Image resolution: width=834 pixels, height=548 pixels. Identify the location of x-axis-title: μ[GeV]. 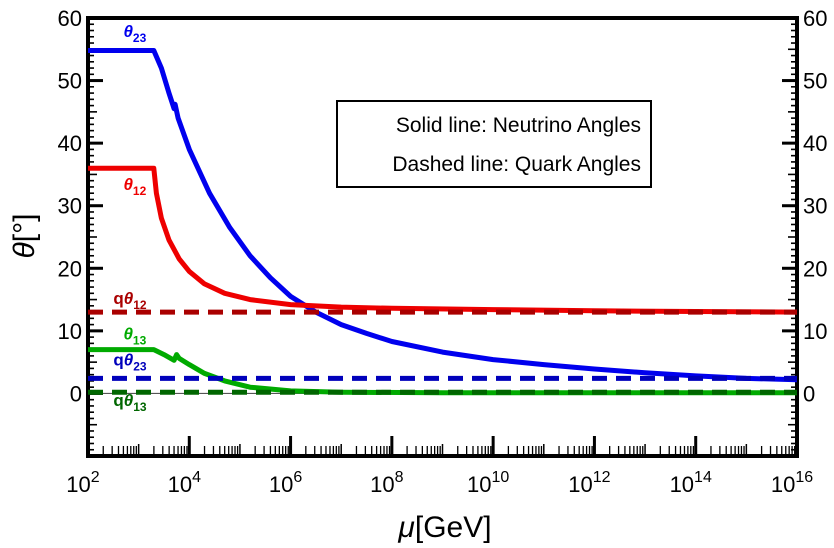
(444, 527).